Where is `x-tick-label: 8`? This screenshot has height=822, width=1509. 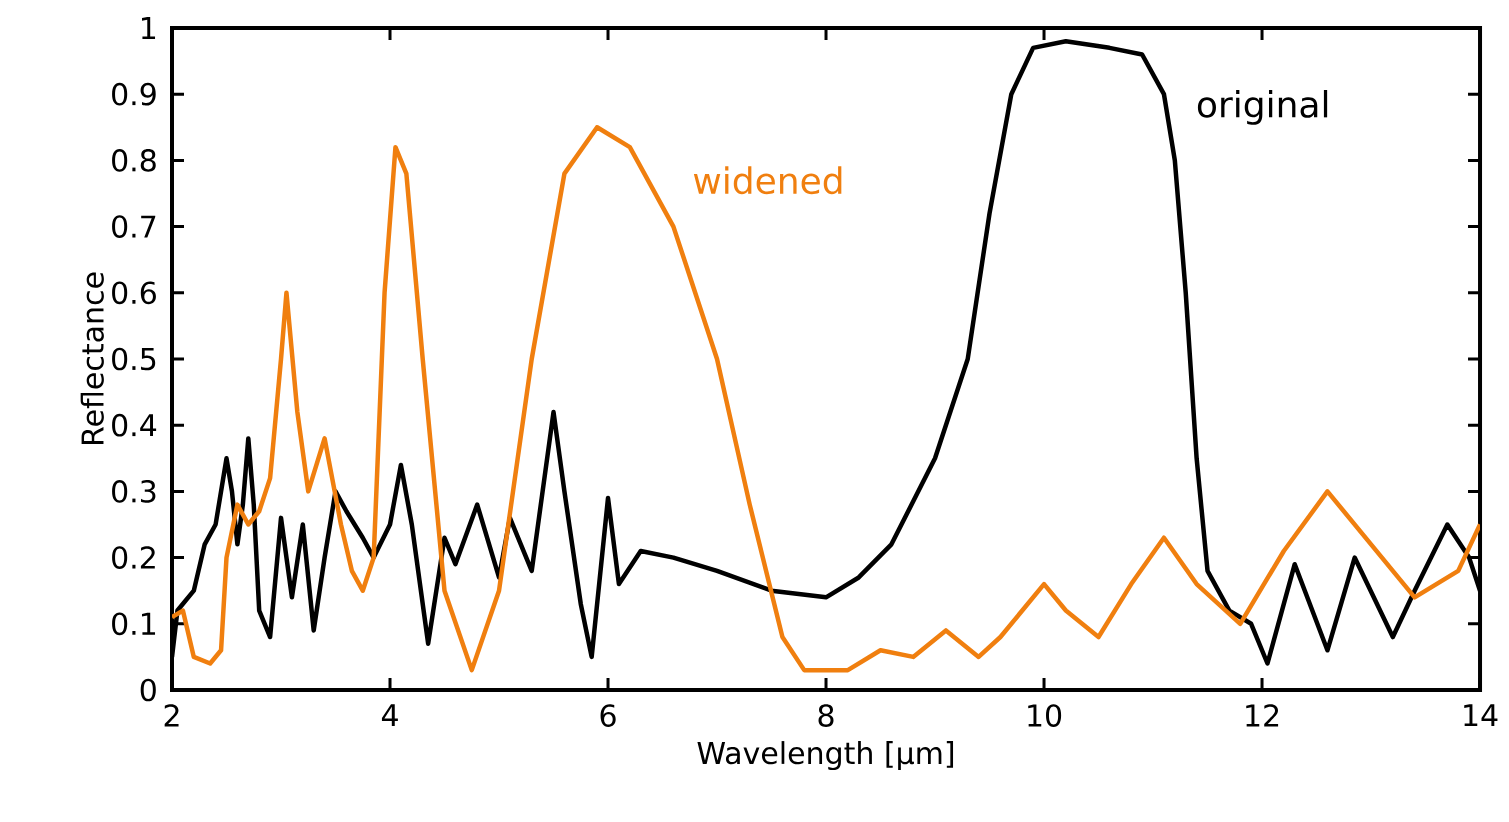
x-tick-label: 8 is located at coordinates (826, 715).